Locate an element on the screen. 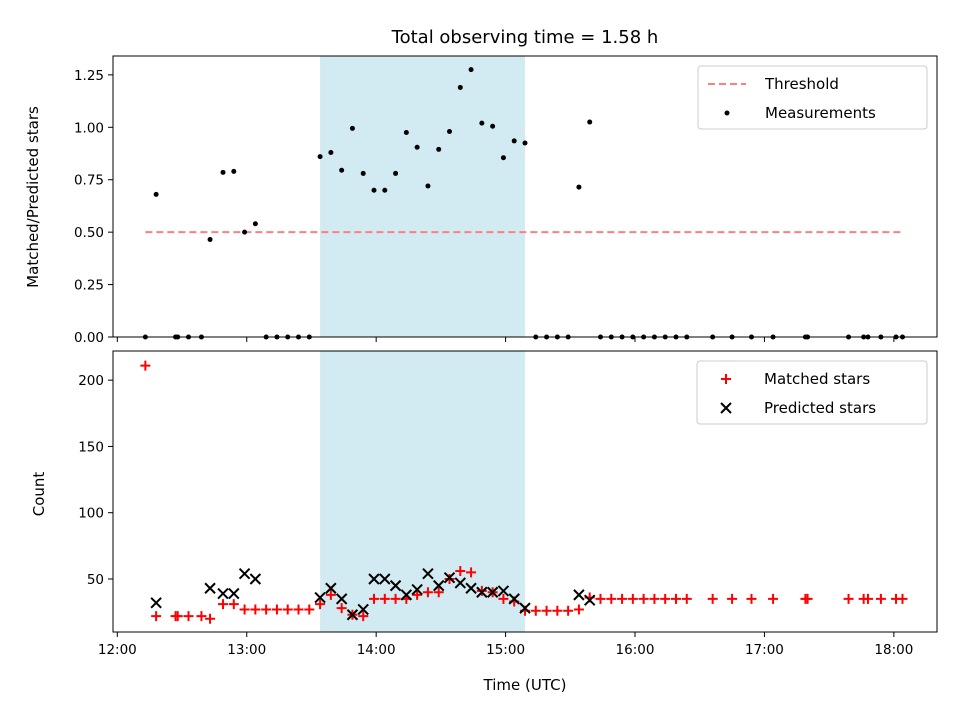 The image size is (960, 720). x-tick-label: 14:00 is located at coordinates (376, 650).